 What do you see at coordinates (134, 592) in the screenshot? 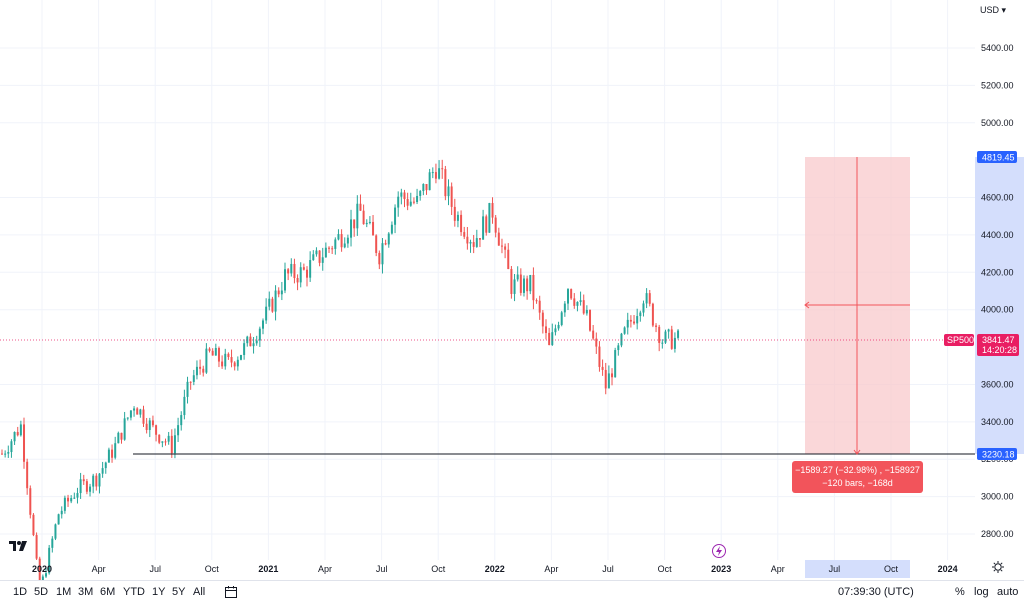
I see `range-ytd-button: YTD` at bounding box center [134, 592].